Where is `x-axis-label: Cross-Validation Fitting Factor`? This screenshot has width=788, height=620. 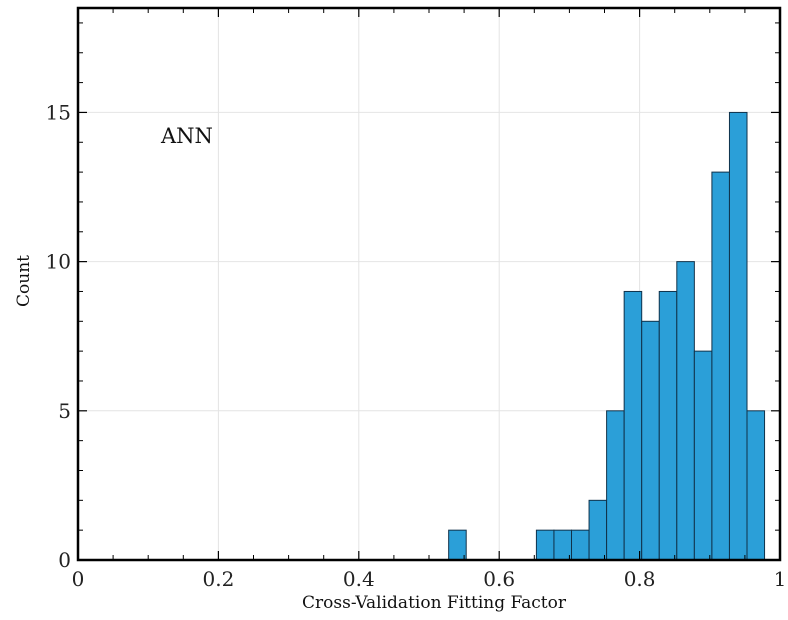 x-axis-label: Cross-Validation Fitting Factor is located at coordinates (434, 603).